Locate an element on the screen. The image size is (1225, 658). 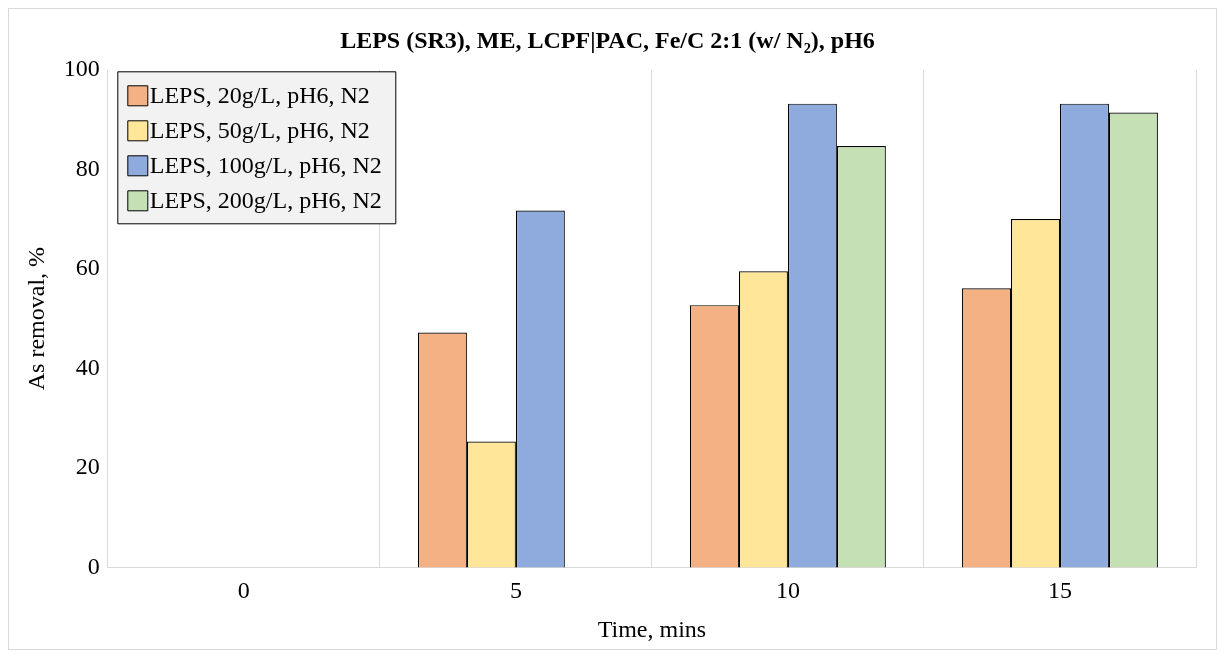
y-tick-label: 0 is located at coordinates (93, 565).